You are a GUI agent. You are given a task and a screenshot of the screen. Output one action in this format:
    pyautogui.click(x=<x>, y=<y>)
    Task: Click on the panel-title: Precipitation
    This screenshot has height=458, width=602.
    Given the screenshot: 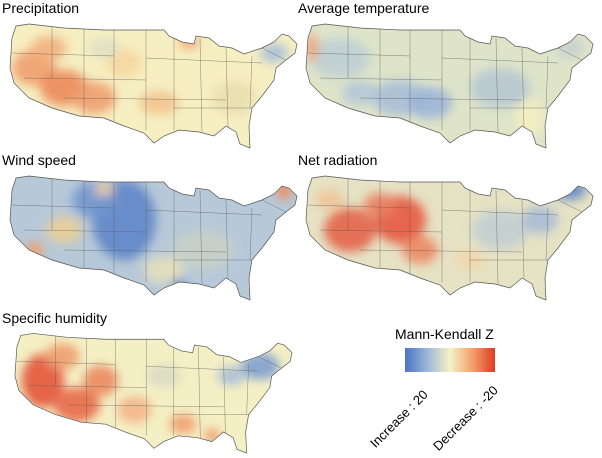 What is the action you would take?
    pyautogui.click(x=41, y=8)
    